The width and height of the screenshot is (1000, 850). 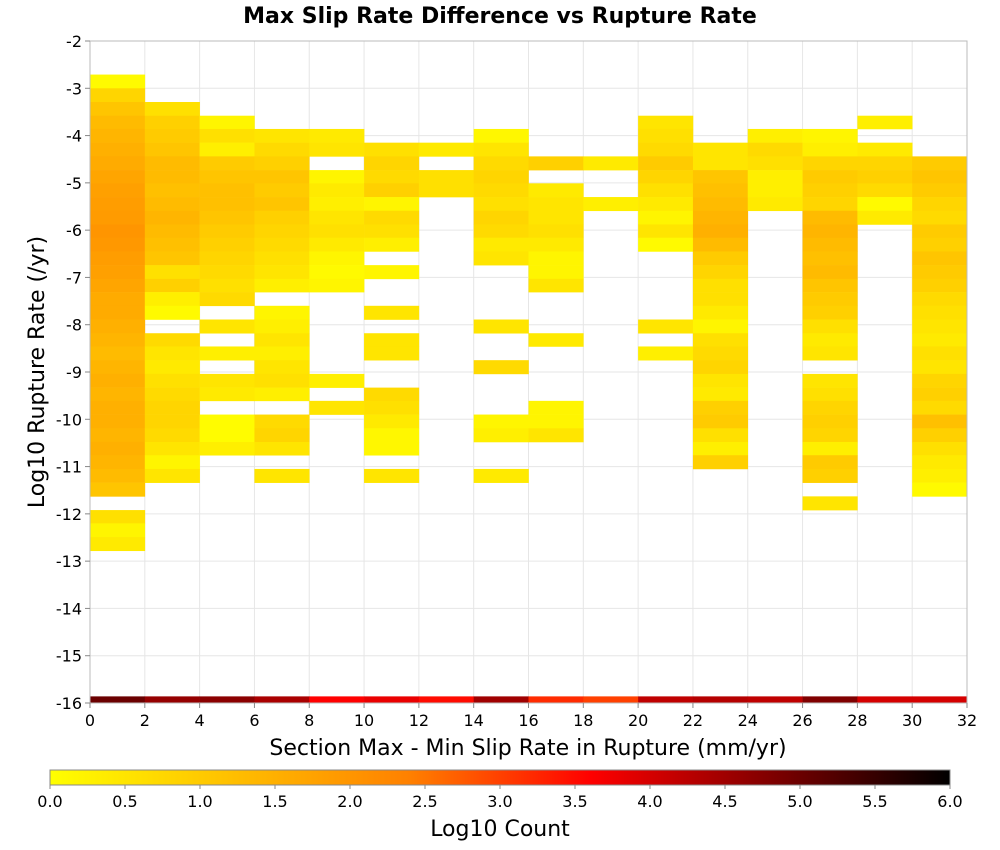 I want to click on colorbar-tick-label: 0.0, so click(x=49, y=801).